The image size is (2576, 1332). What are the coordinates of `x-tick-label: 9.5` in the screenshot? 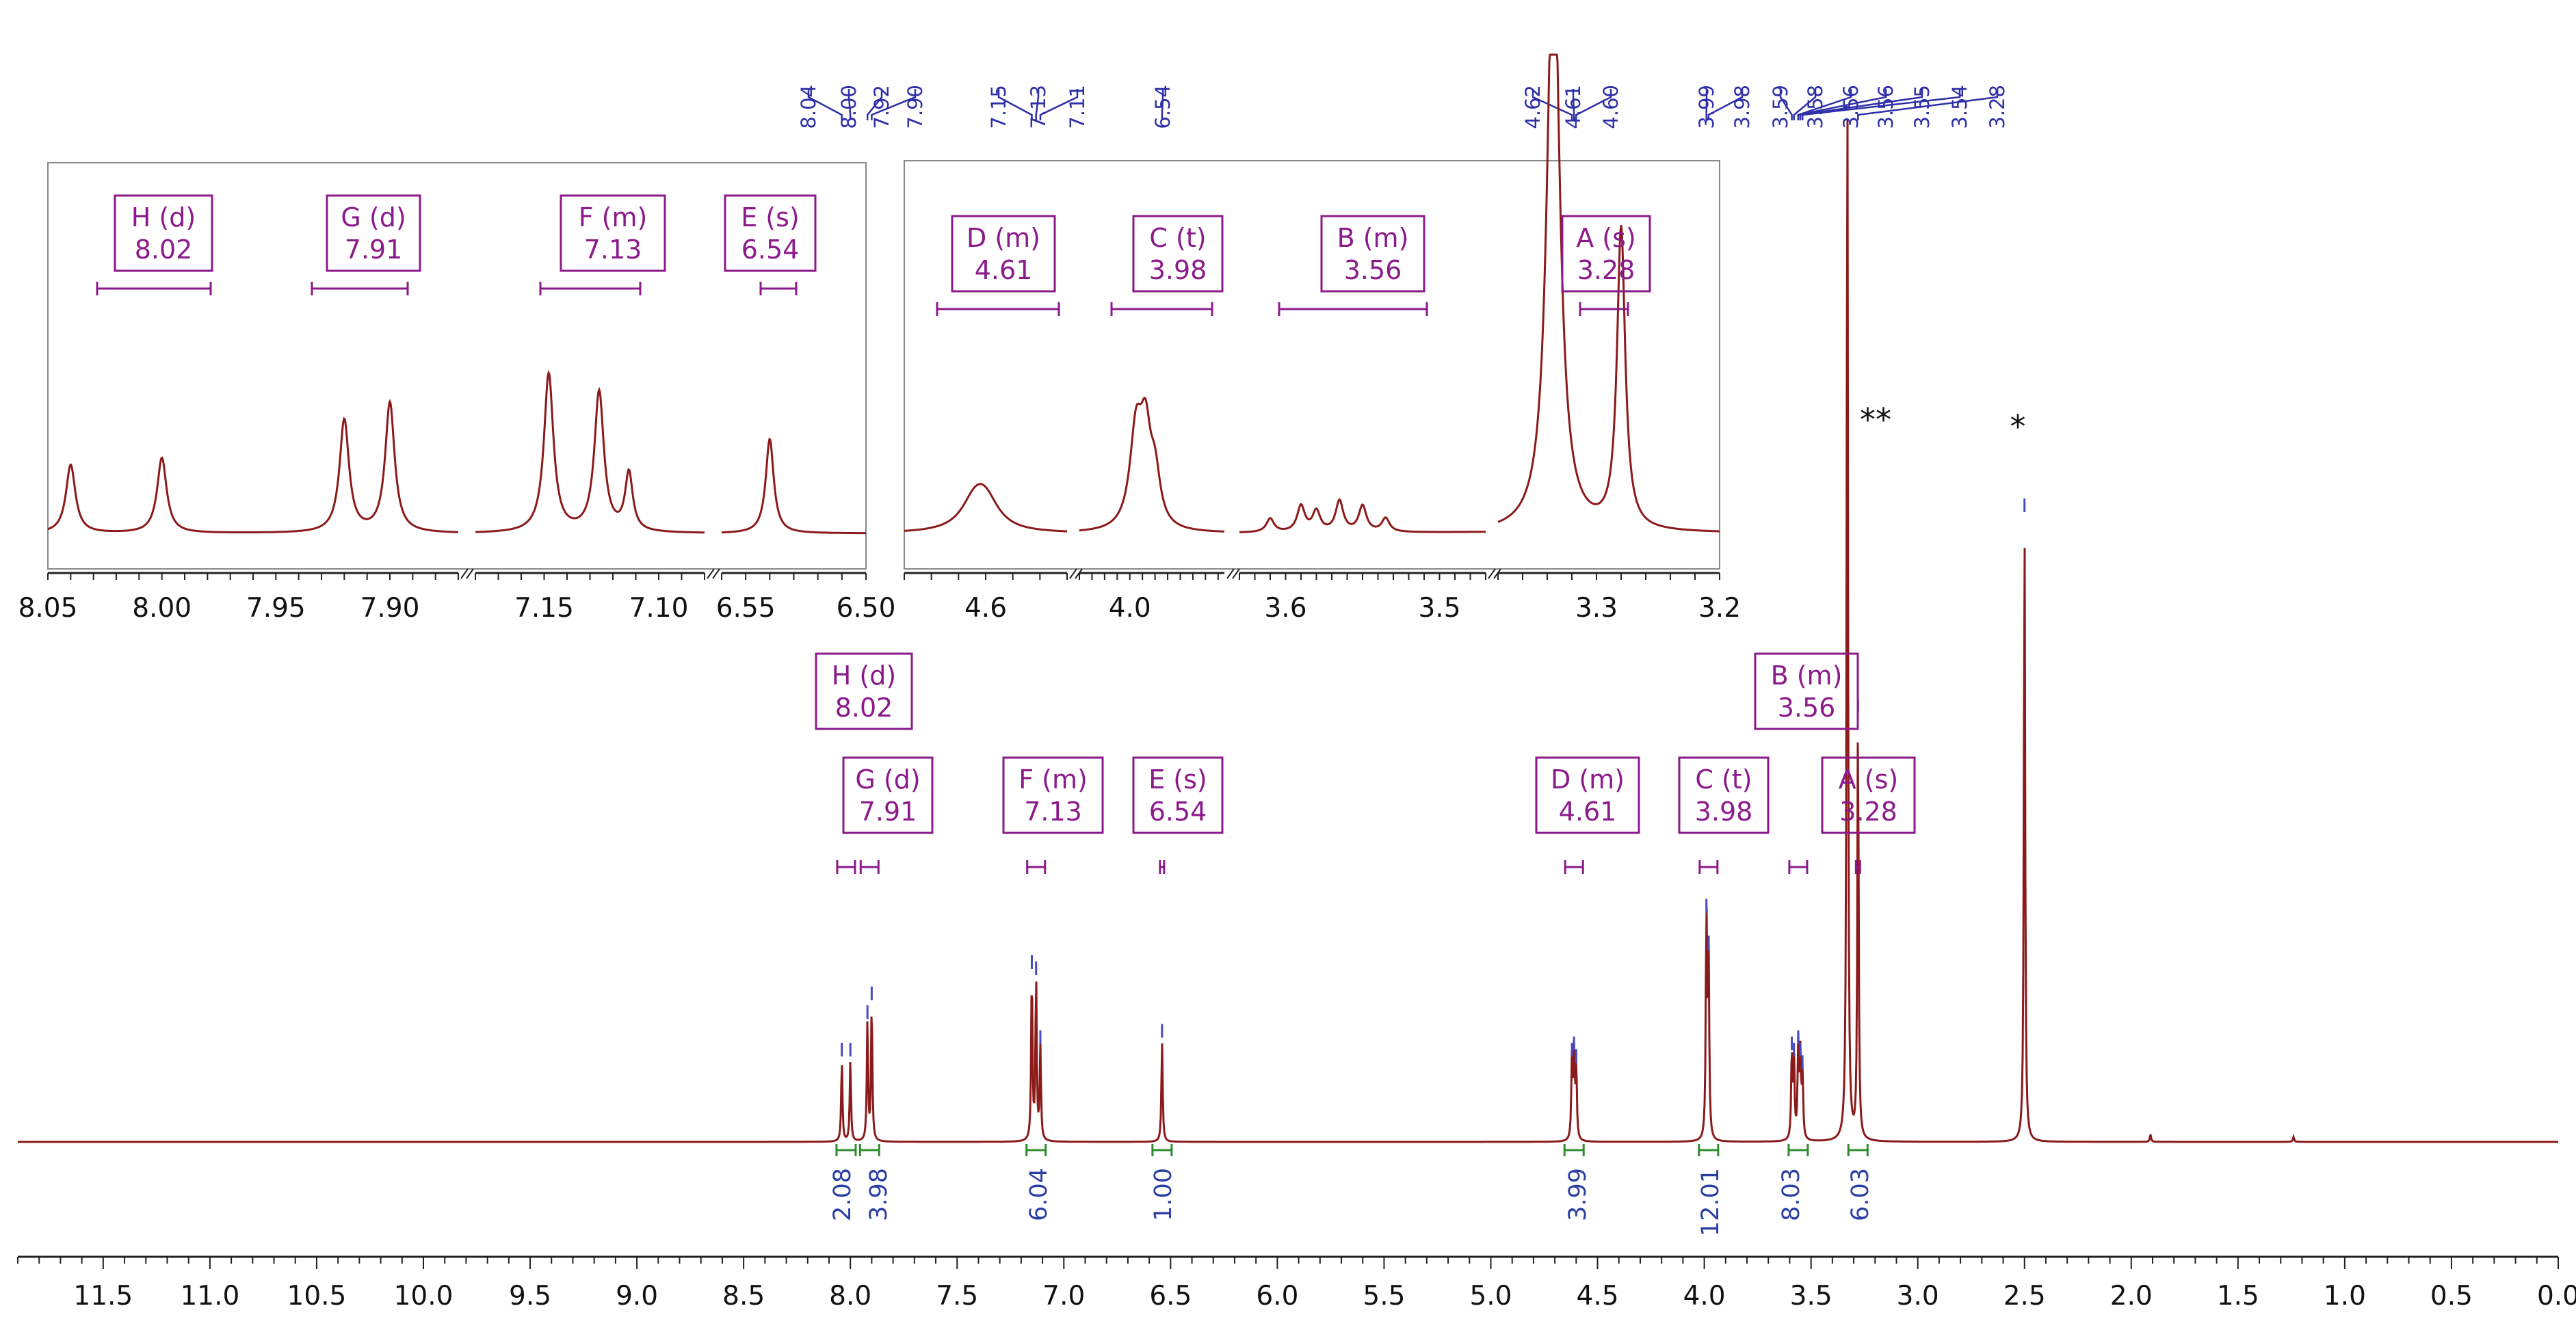 It's located at (530, 1296).